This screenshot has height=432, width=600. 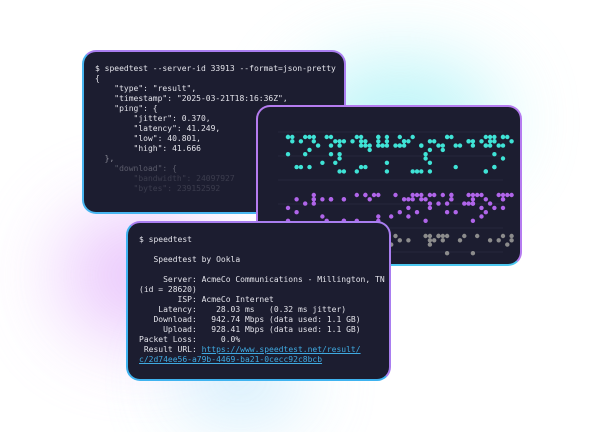 What do you see at coordinates (231, 359) in the screenshot?
I see `result-url-link-cont: c/2d74ee56-a79b-4469-ba21-0cecc92c8bcb` at bounding box center [231, 359].